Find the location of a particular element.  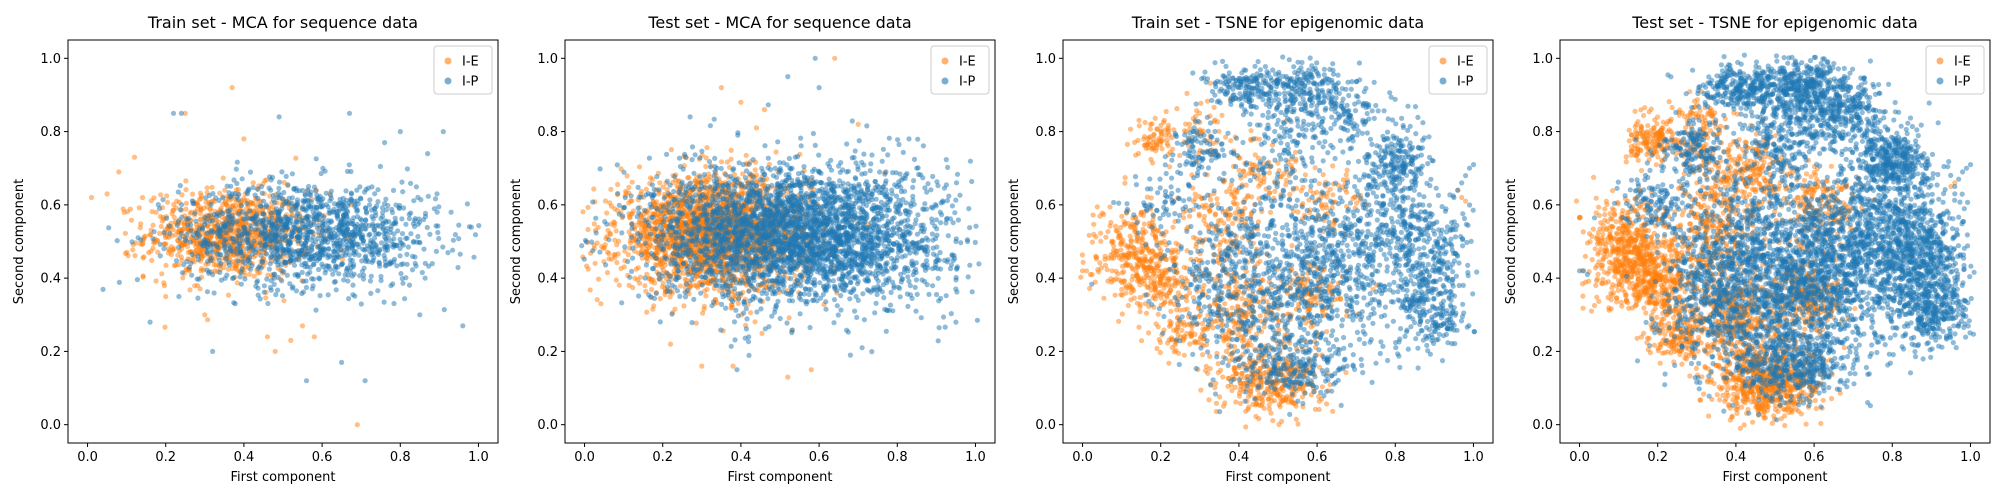

y-tick-label: 0.4 is located at coordinates (50, 279).